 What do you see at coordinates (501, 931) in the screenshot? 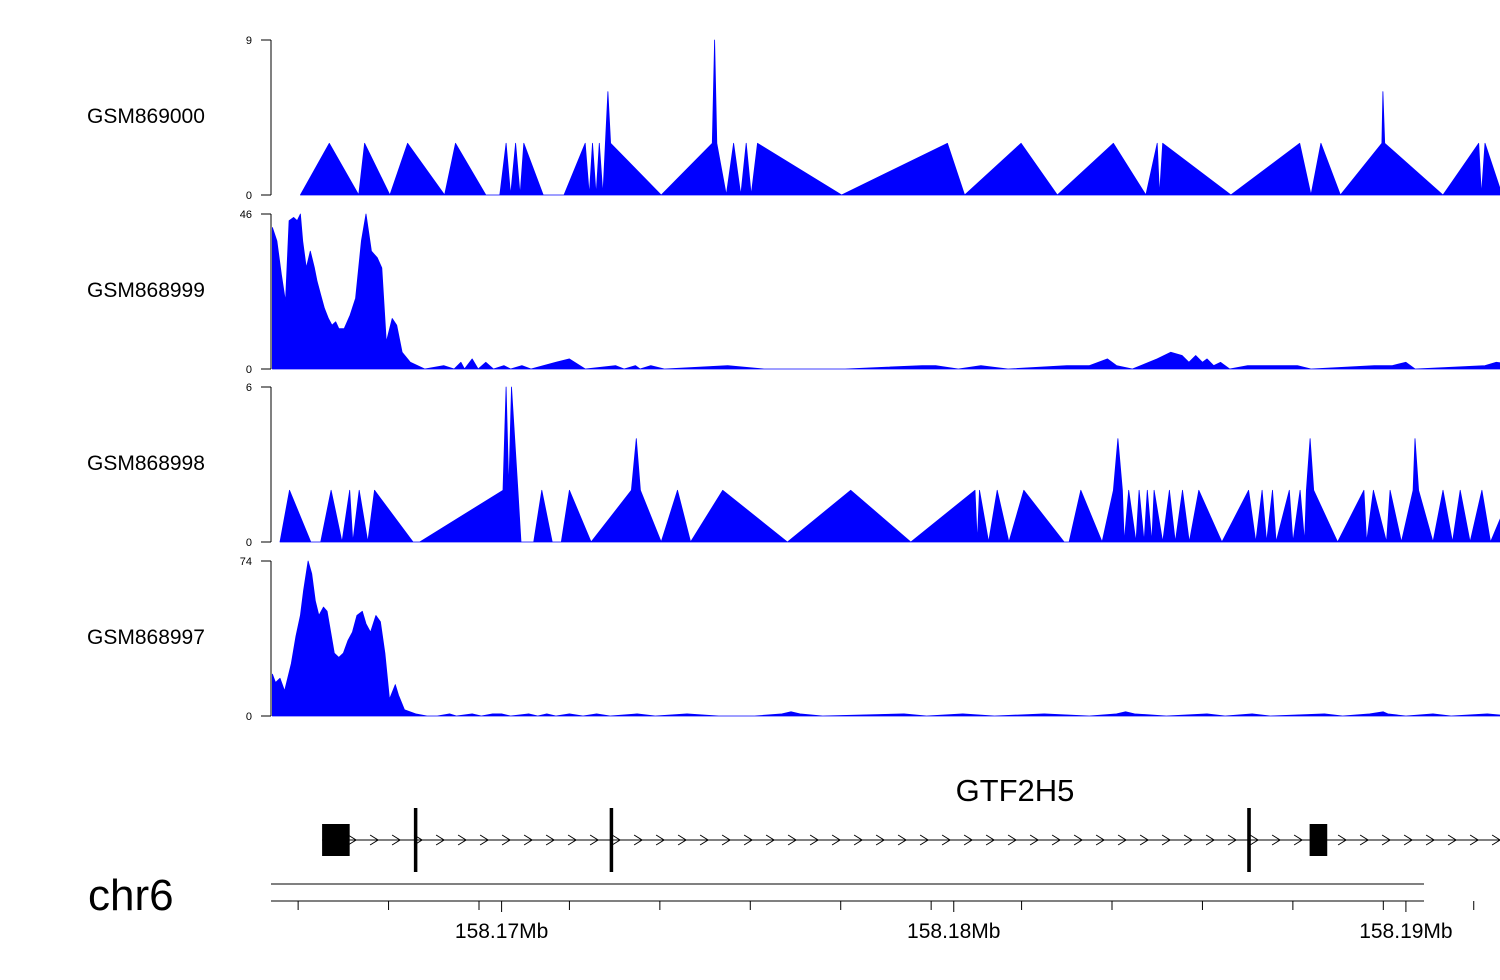
I see `position-label: 158.17Mb` at bounding box center [501, 931].